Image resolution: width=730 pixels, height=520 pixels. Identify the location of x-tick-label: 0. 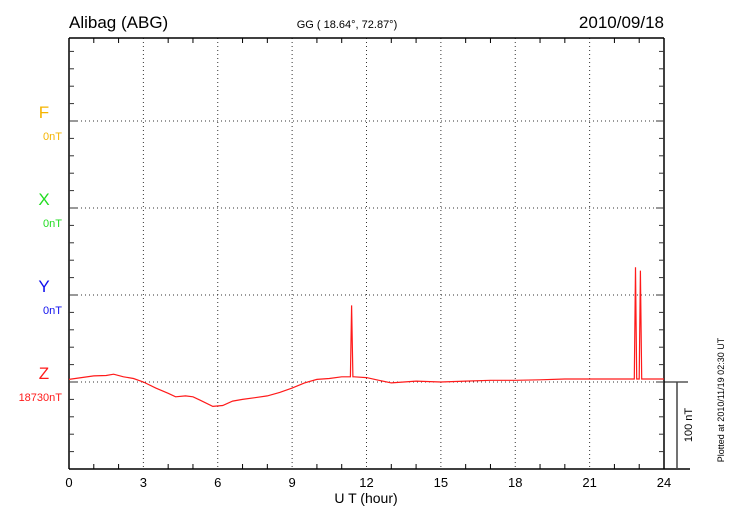
(68, 482).